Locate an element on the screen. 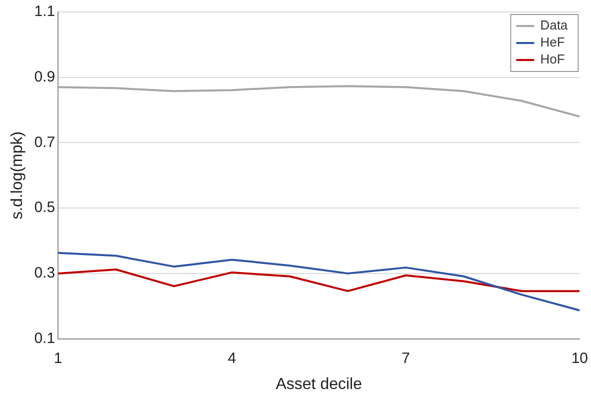  y-tick-label: 0.7 is located at coordinates (45, 142).